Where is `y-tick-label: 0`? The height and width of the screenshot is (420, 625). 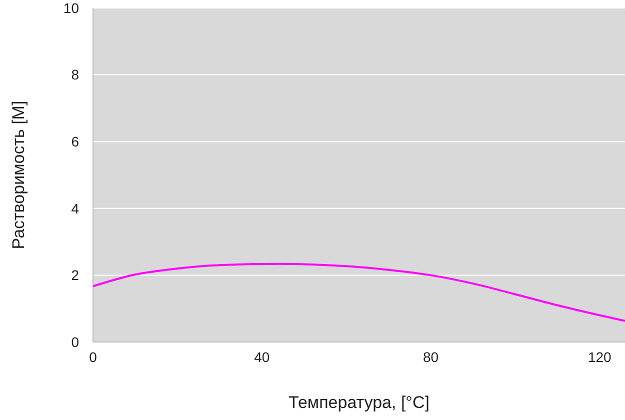
y-tick-label: 0 is located at coordinates (75, 342).